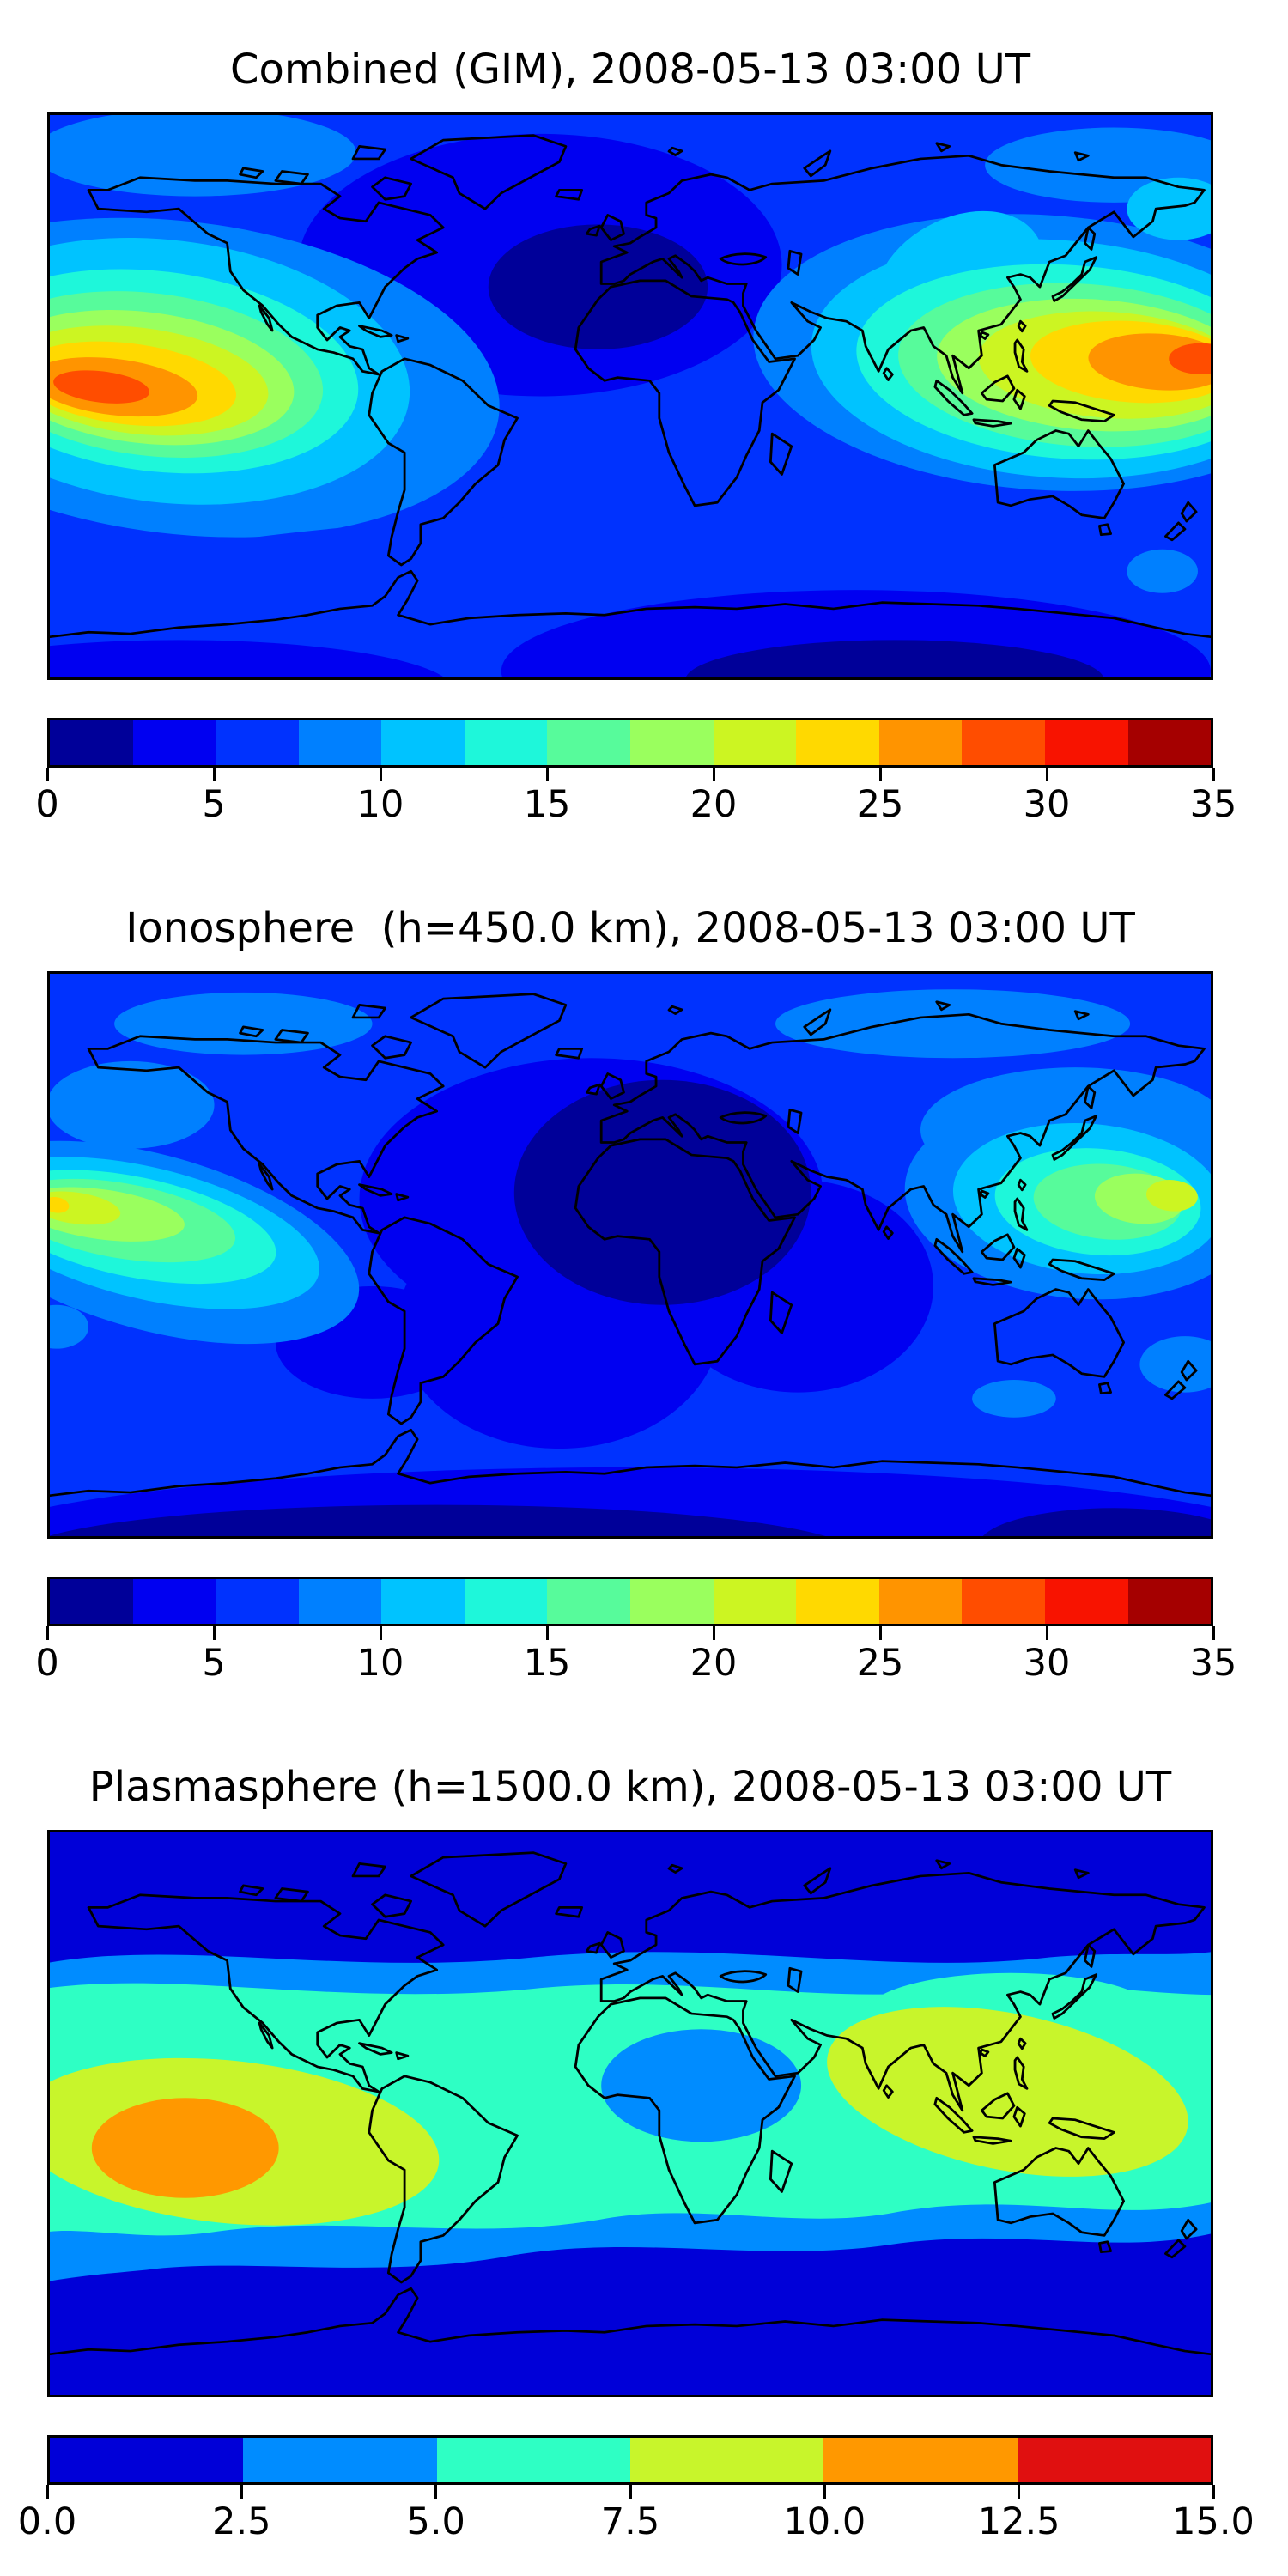  Describe the element at coordinates (327, 350) in the screenshot. I see `coastline-americas` at that location.